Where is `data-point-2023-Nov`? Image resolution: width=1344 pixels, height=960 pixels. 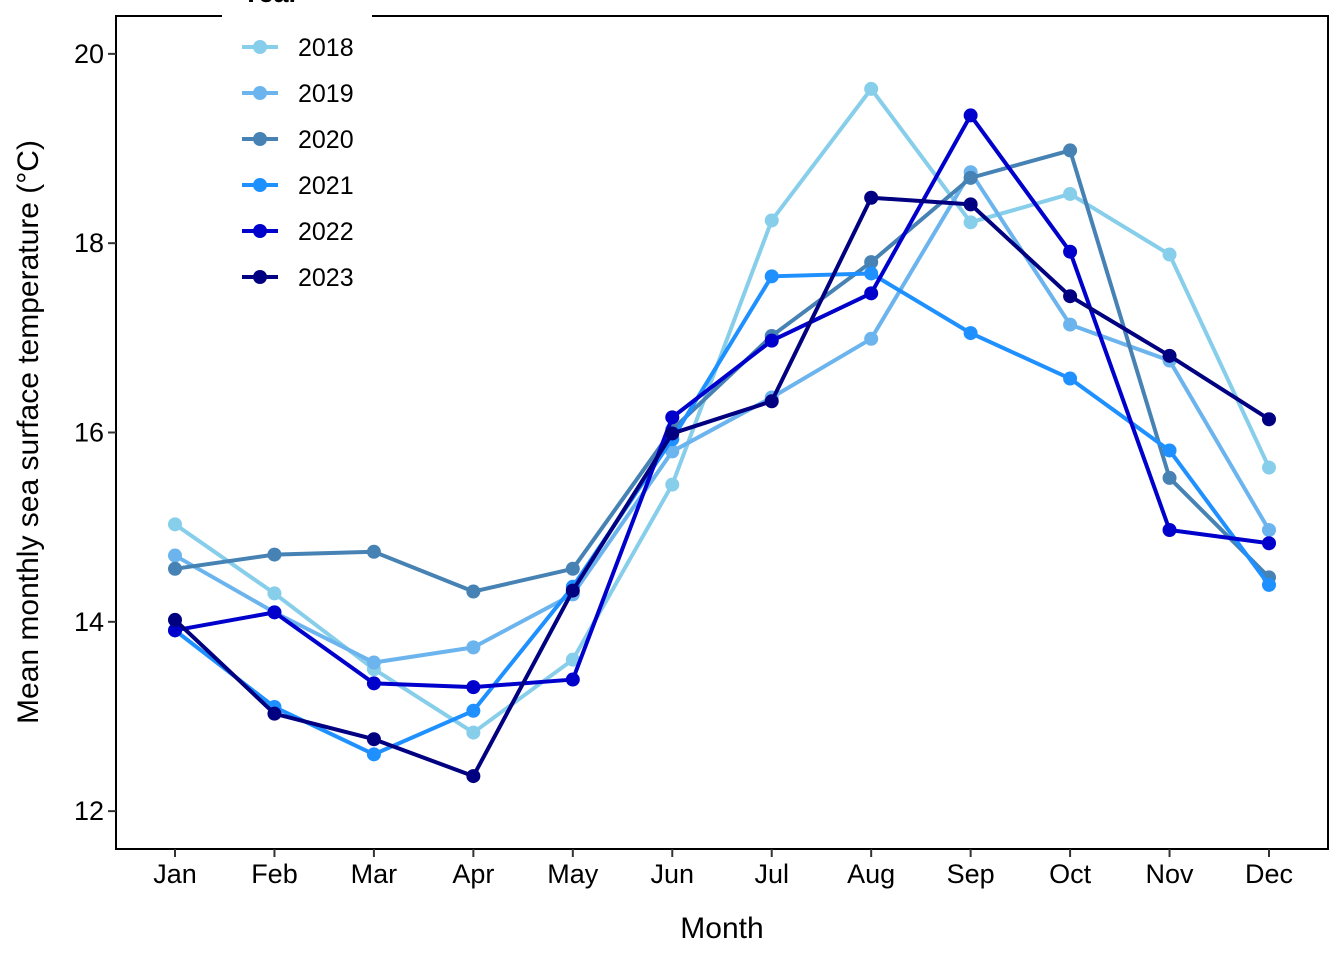 data-point-2023-Nov is located at coordinates (1169, 355).